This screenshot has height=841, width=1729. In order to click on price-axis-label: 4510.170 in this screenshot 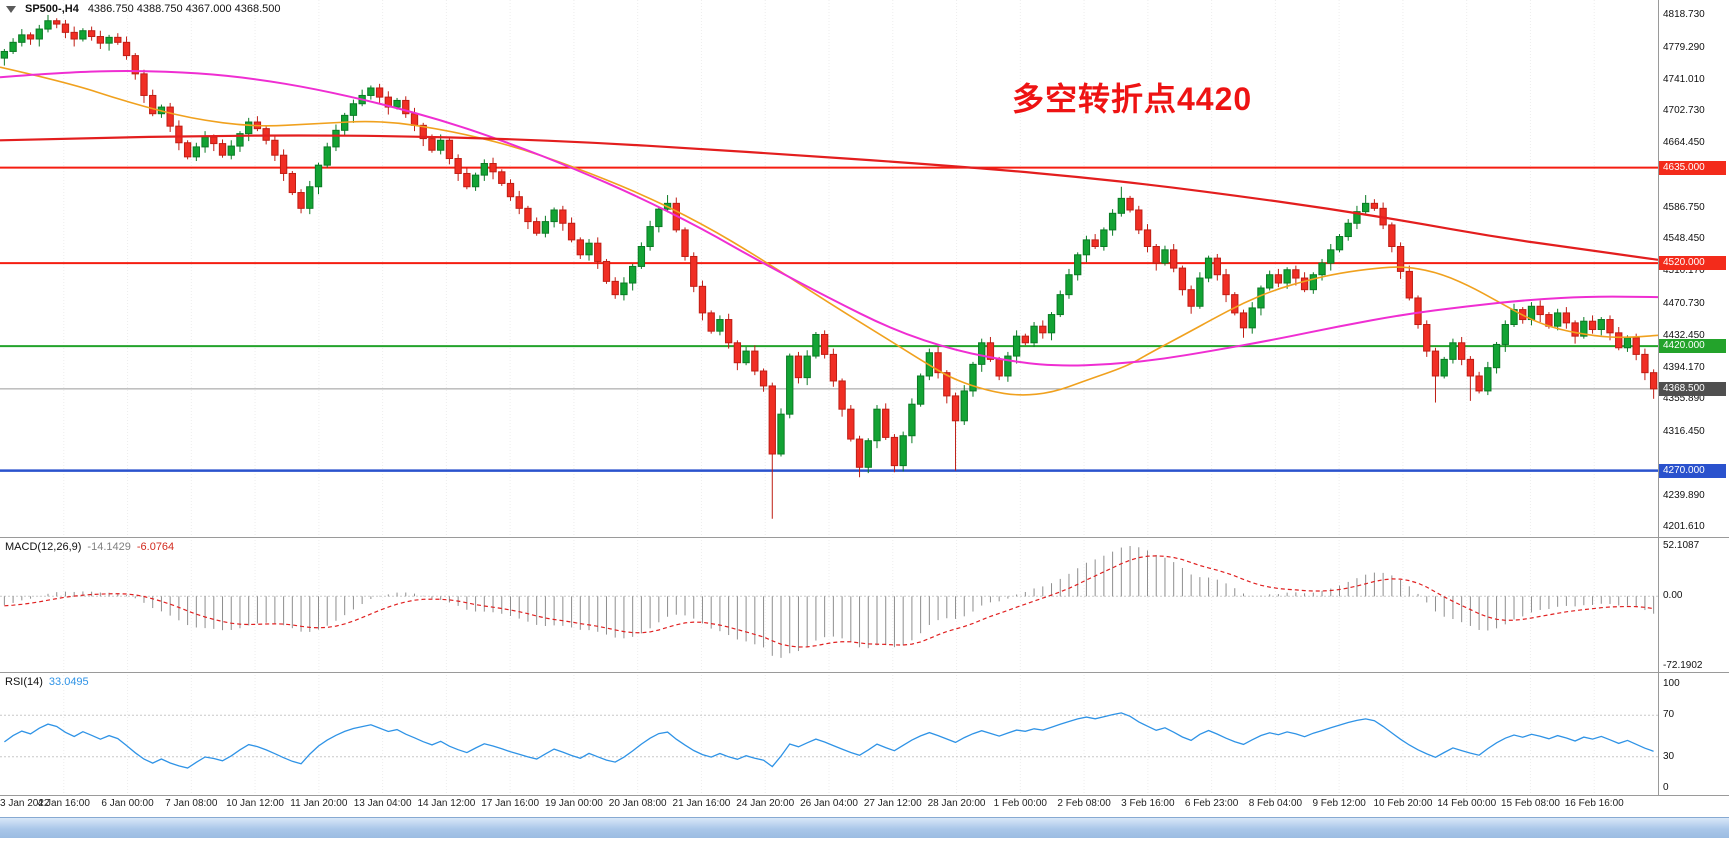, I will do `click(1684, 271)`.